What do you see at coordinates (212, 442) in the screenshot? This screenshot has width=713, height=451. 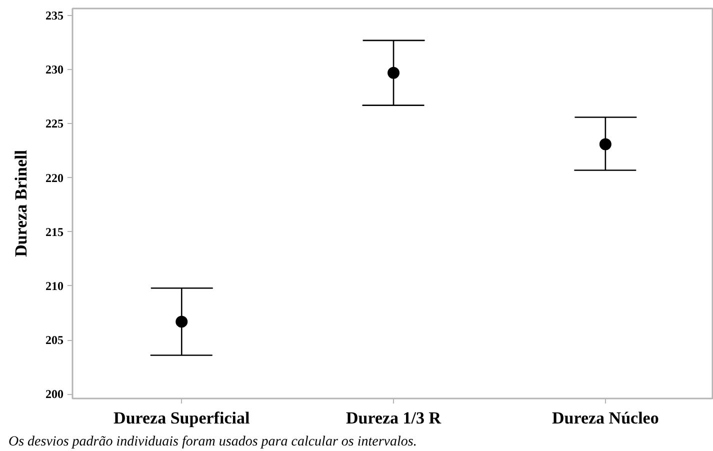 I see `text: Os desvios padrão individuais foram usados para calcular os intervalos.` at bounding box center [212, 442].